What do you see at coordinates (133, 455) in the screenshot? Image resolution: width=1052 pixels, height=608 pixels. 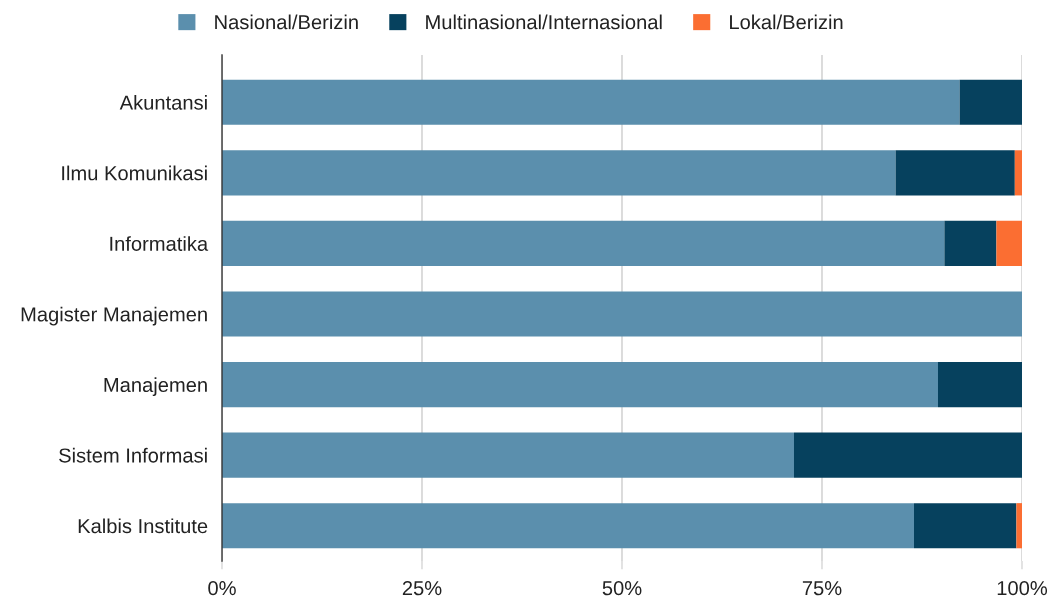 I see `y-tick-label: Sistem Informasi` at bounding box center [133, 455].